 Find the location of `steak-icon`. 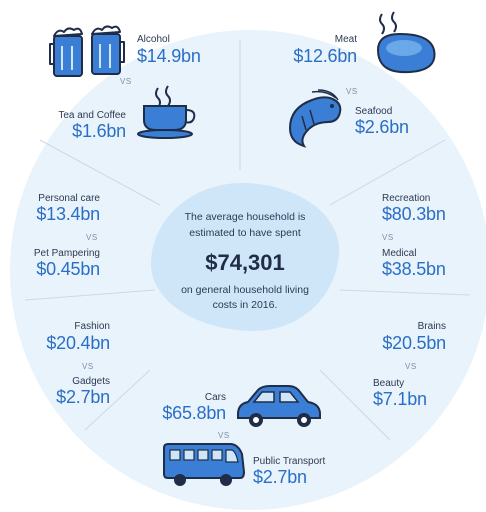

steak-icon is located at coordinates (406, 42).